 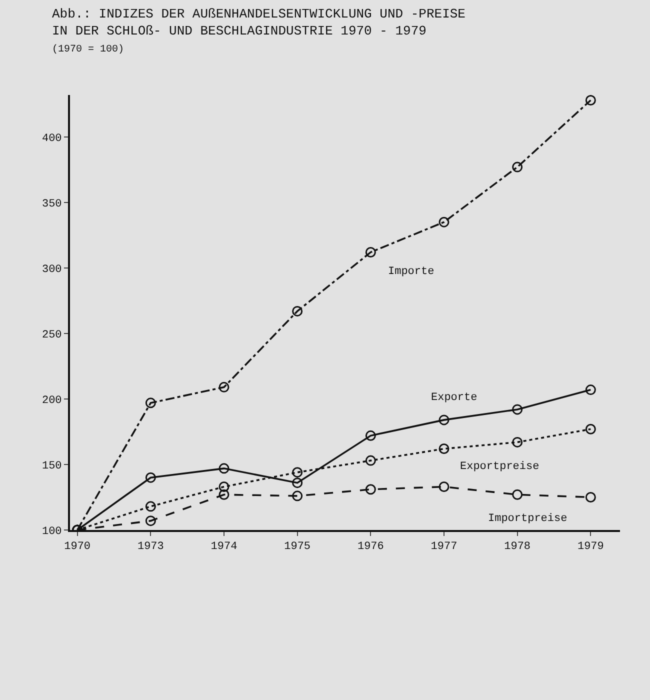 What do you see at coordinates (77, 547) in the screenshot?
I see `x-tick-label: 1970` at bounding box center [77, 547].